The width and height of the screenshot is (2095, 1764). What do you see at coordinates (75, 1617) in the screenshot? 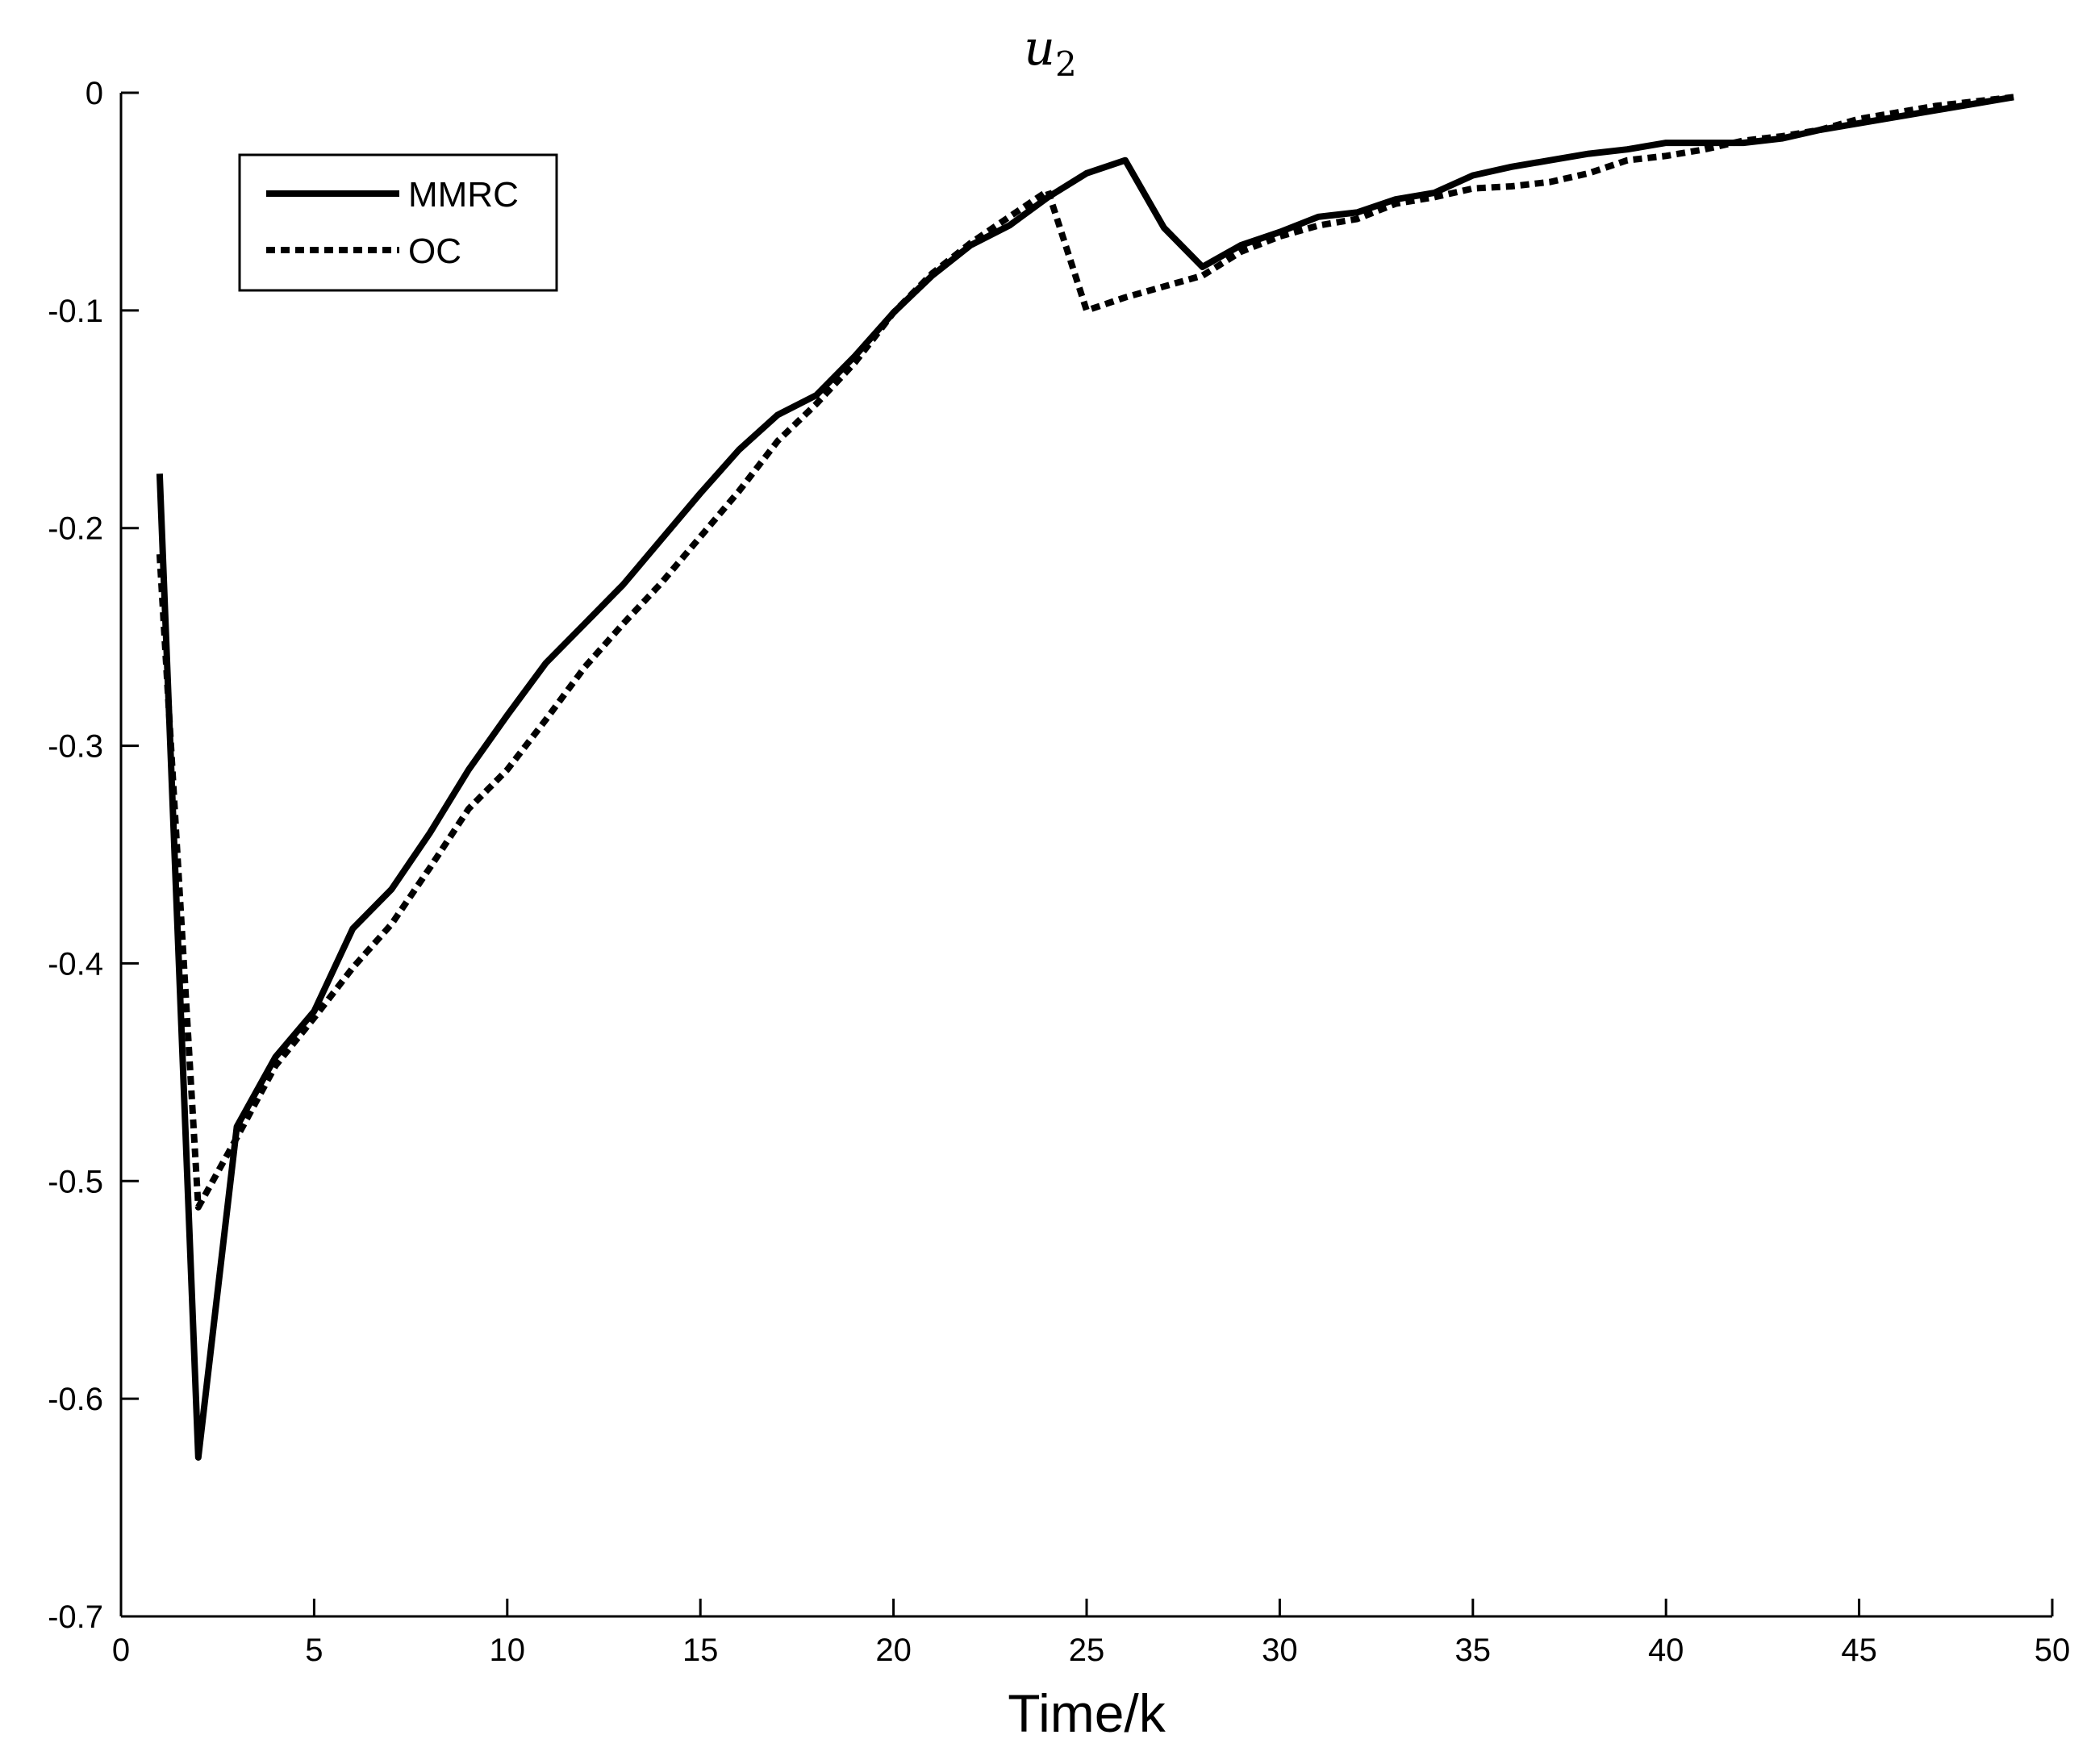
I see `y-tick-label: -0.7` at bounding box center [75, 1617].